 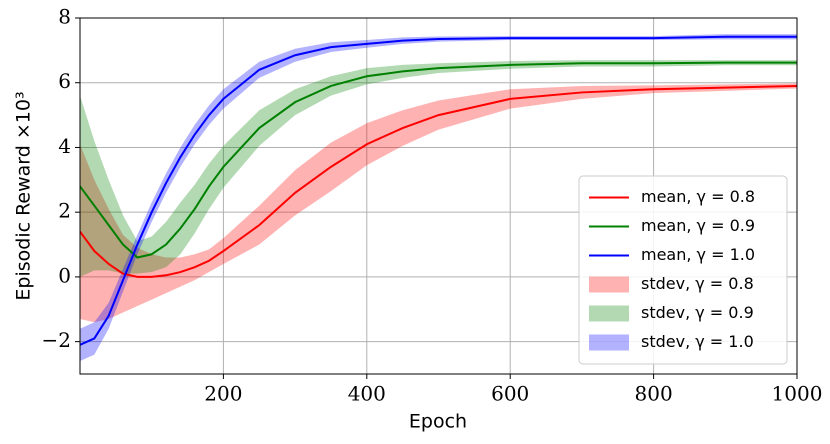 I want to click on x-tick-label: 600, so click(x=510, y=394).